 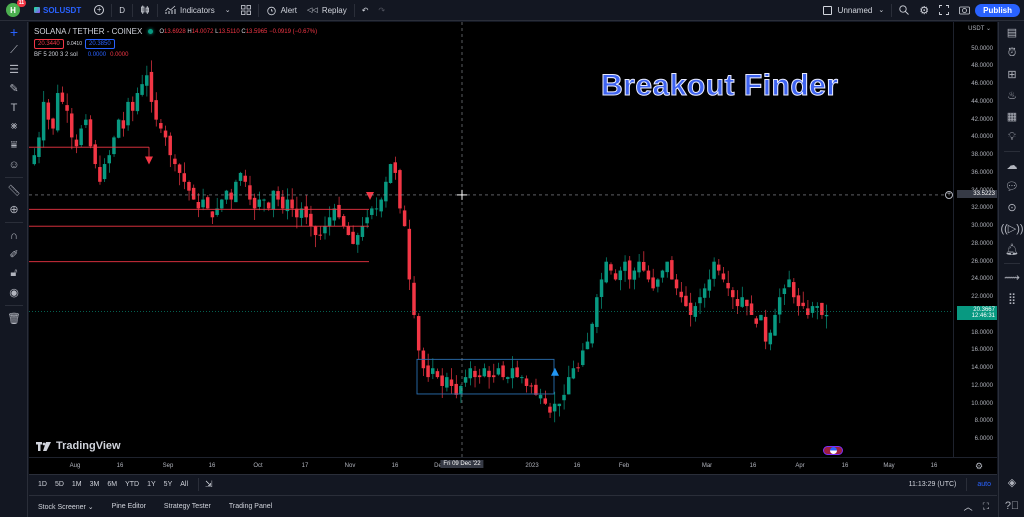 I want to click on events-flag, so click(x=833, y=450).